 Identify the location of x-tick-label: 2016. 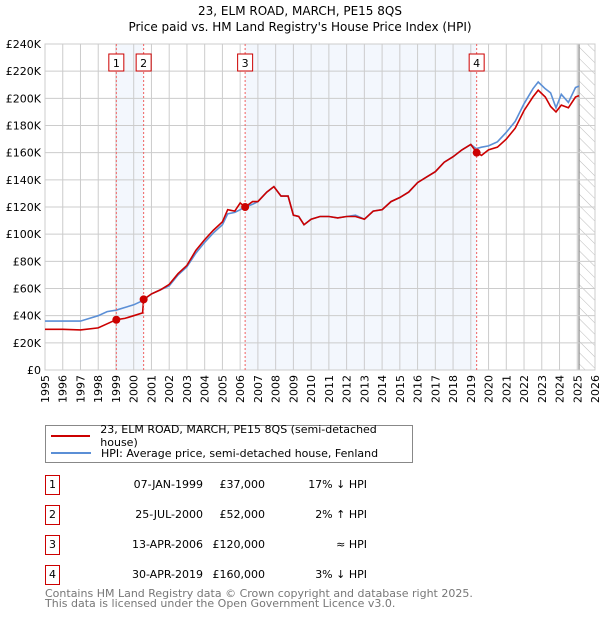
(418, 389).